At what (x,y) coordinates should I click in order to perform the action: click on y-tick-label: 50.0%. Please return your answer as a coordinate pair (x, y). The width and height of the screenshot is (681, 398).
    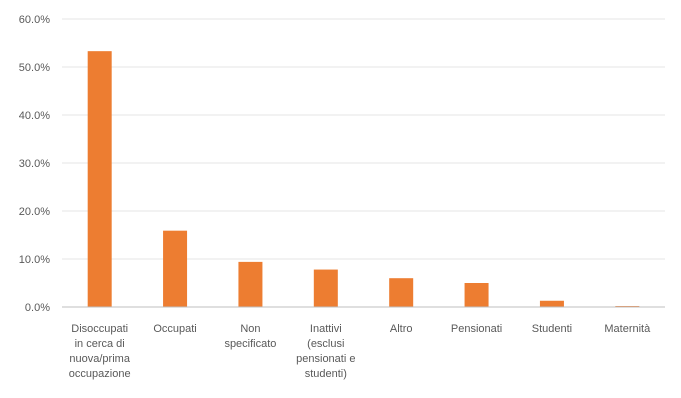
    Looking at the image, I should click on (34, 68).